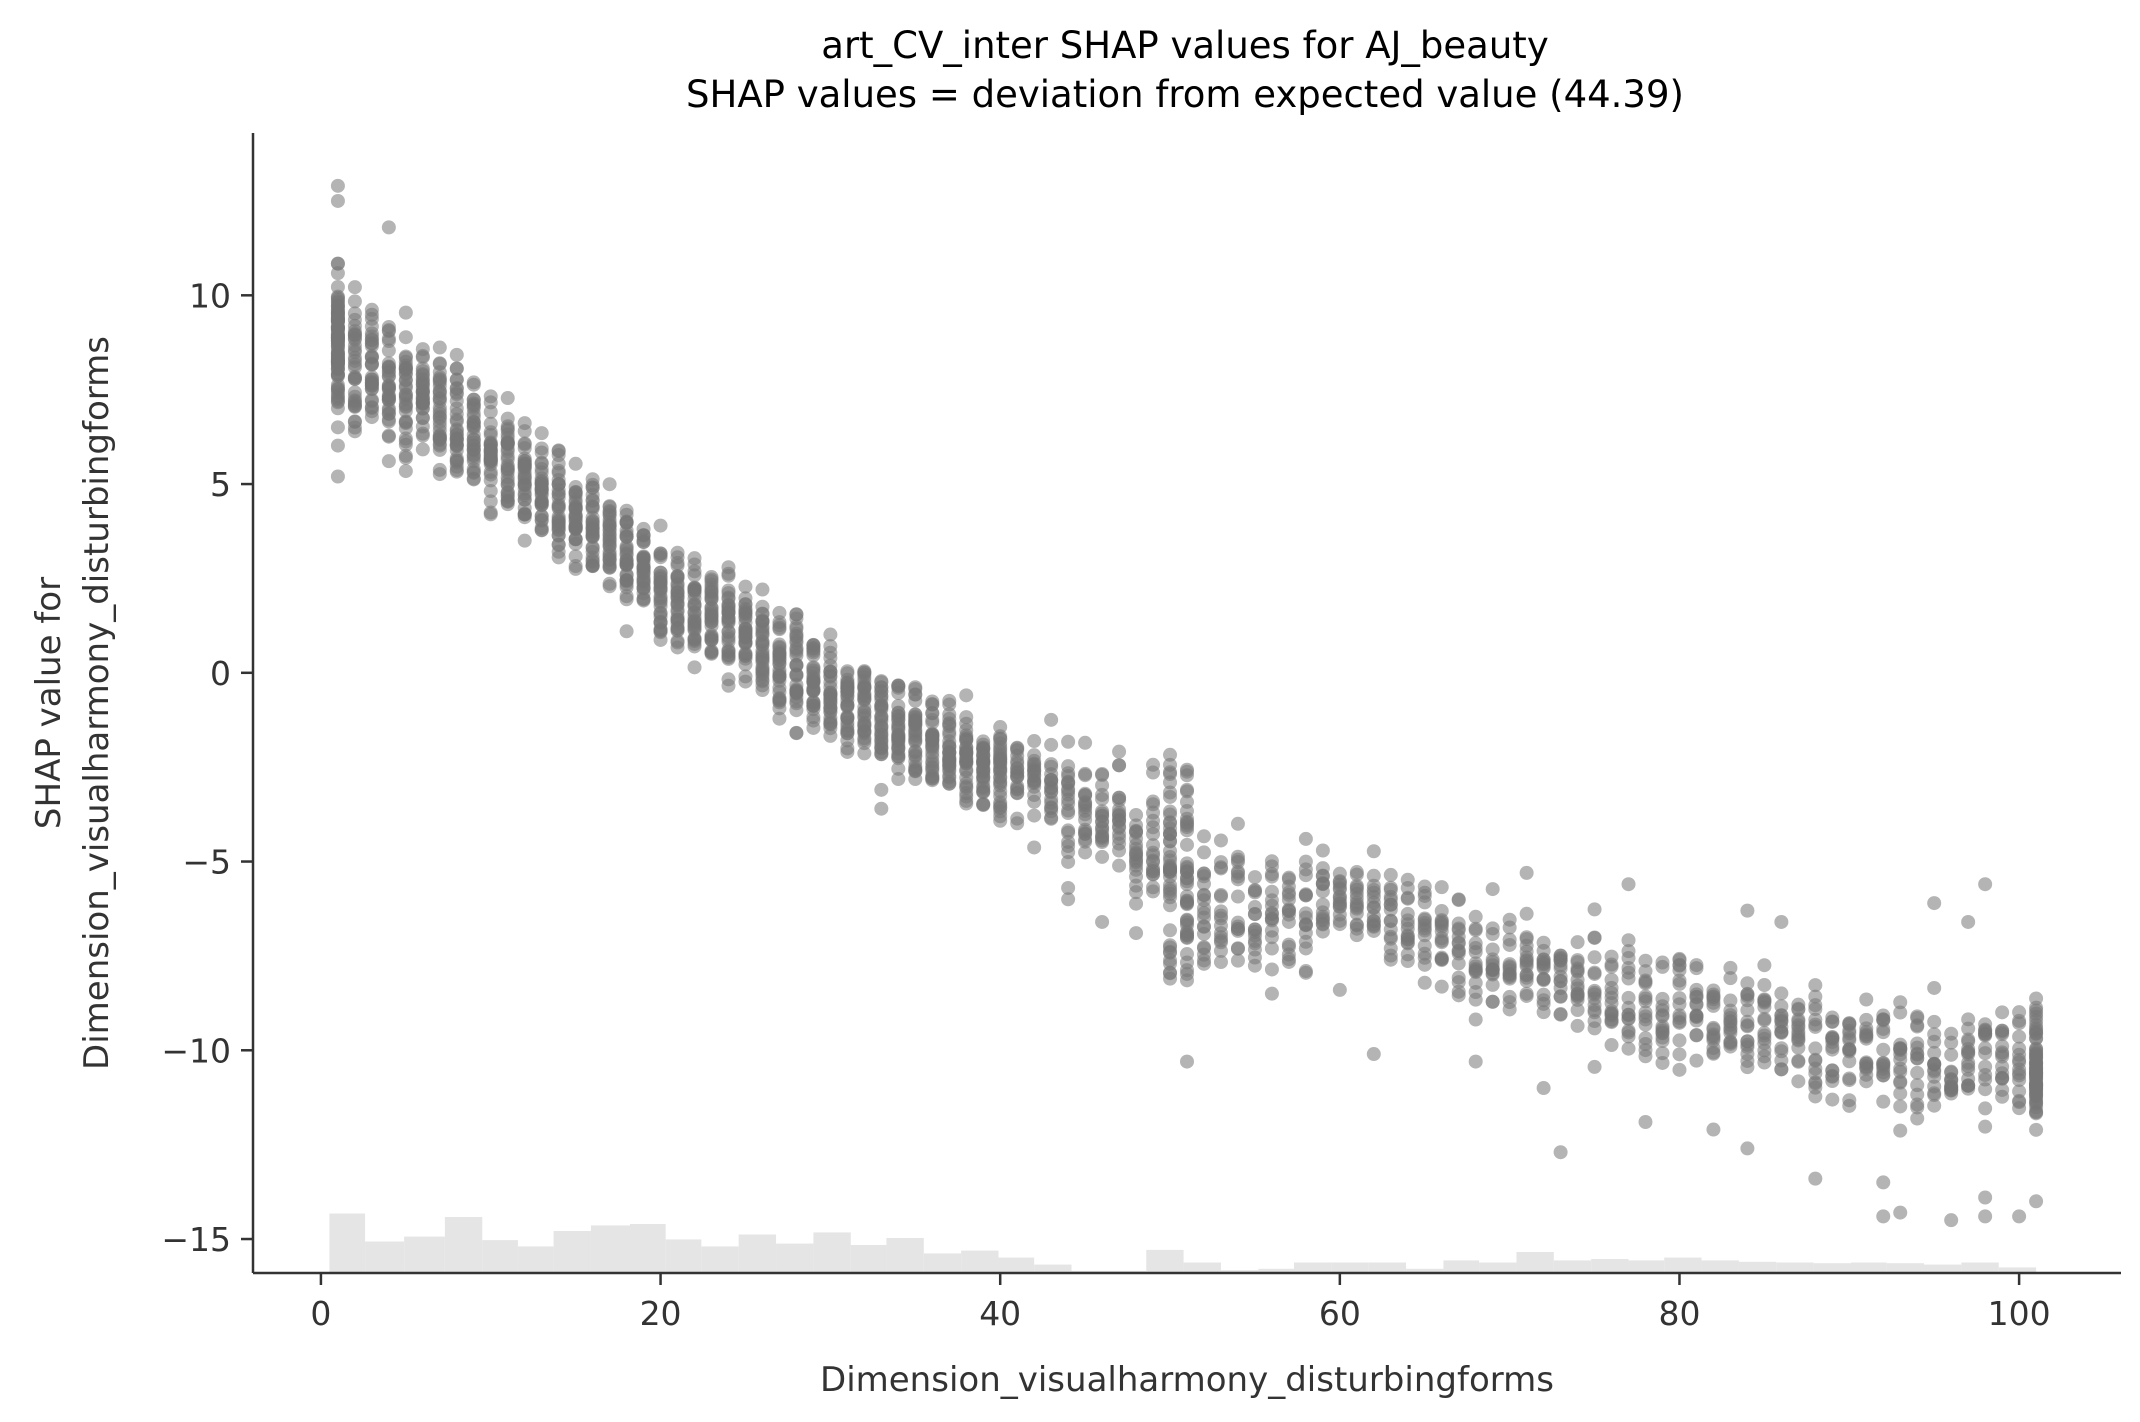 The width and height of the screenshot is (2140, 1422). What do you see at coordinates (97, 703) in the screenshot?
I see `y-axis-label-line2: Dimension_visualharmony_disturbingforms` at bounding box center [97, 703].